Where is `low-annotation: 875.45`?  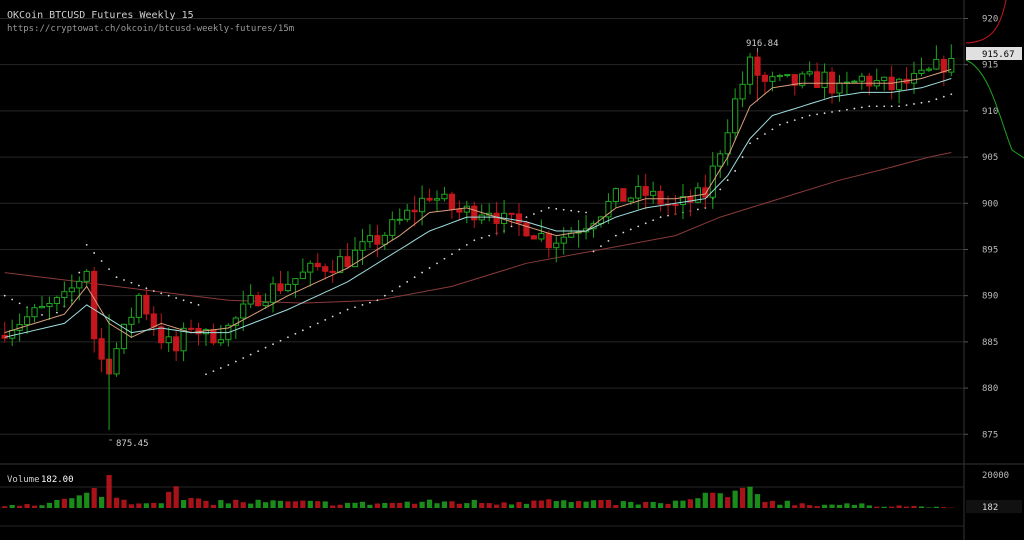
low-annotation: 875.45 is located at coordinates (132, 444).